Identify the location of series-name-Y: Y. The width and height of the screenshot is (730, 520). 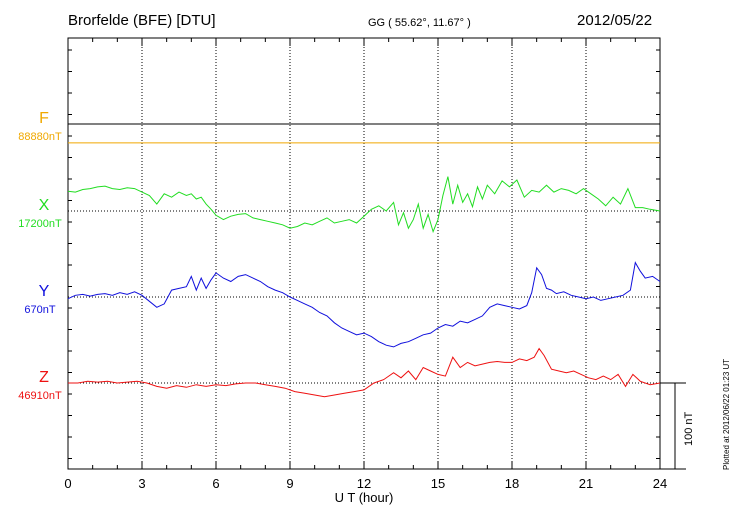
(44, 291).